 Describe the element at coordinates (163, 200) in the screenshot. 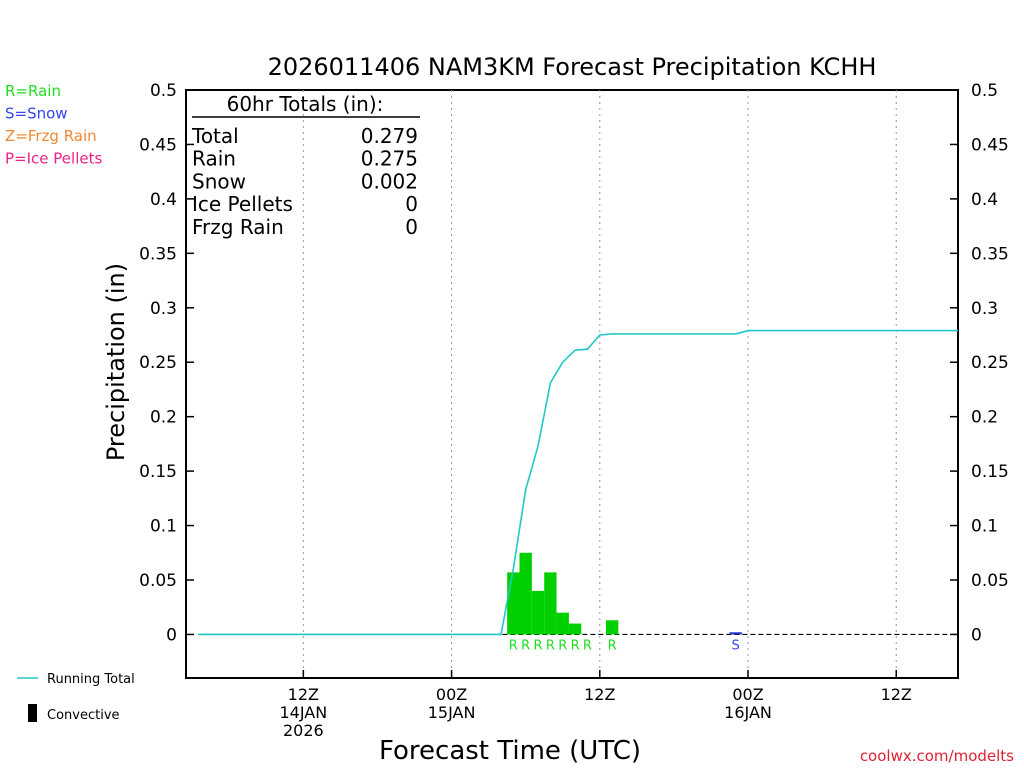

I see `y-tick-label-left: 0.4` at that location.